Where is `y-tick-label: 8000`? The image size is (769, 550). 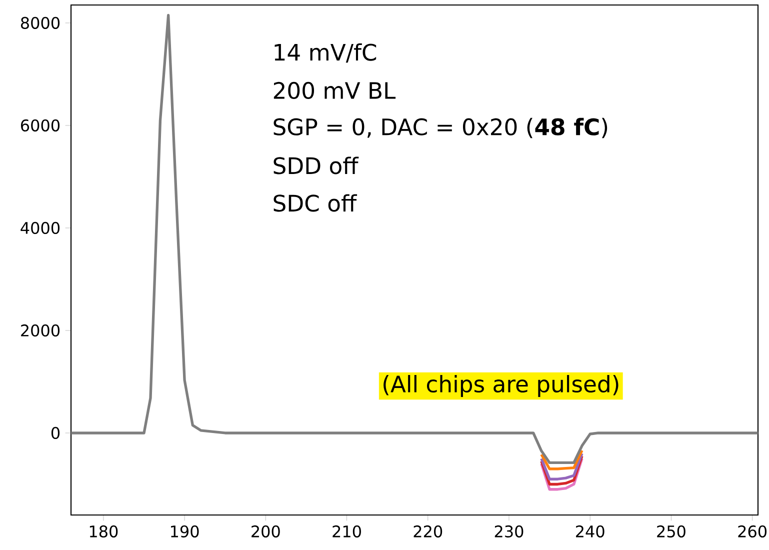 y-tick-label: 8000 is located at coordinates (40, 22).